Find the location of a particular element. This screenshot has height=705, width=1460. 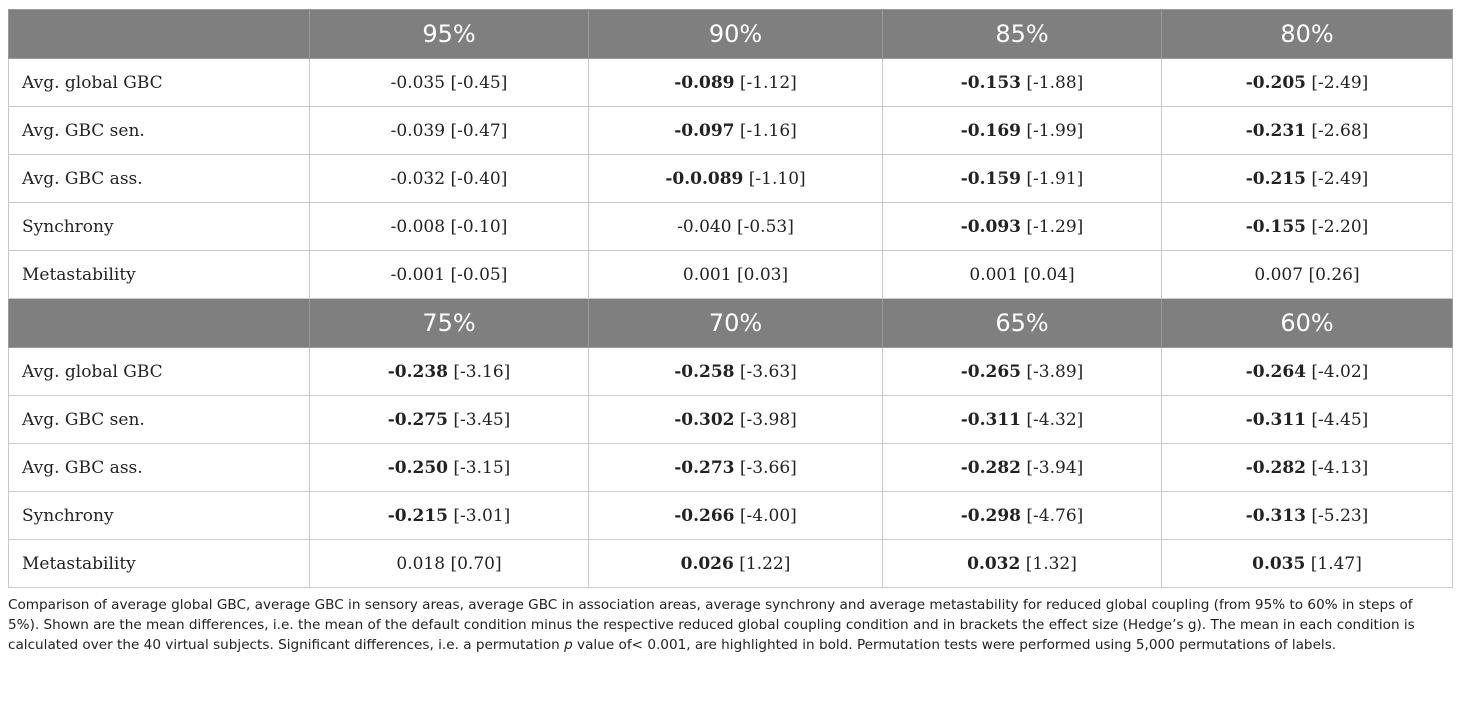

table-cell: -0.313 [-5.23] is located at coordinates (1307, 515).